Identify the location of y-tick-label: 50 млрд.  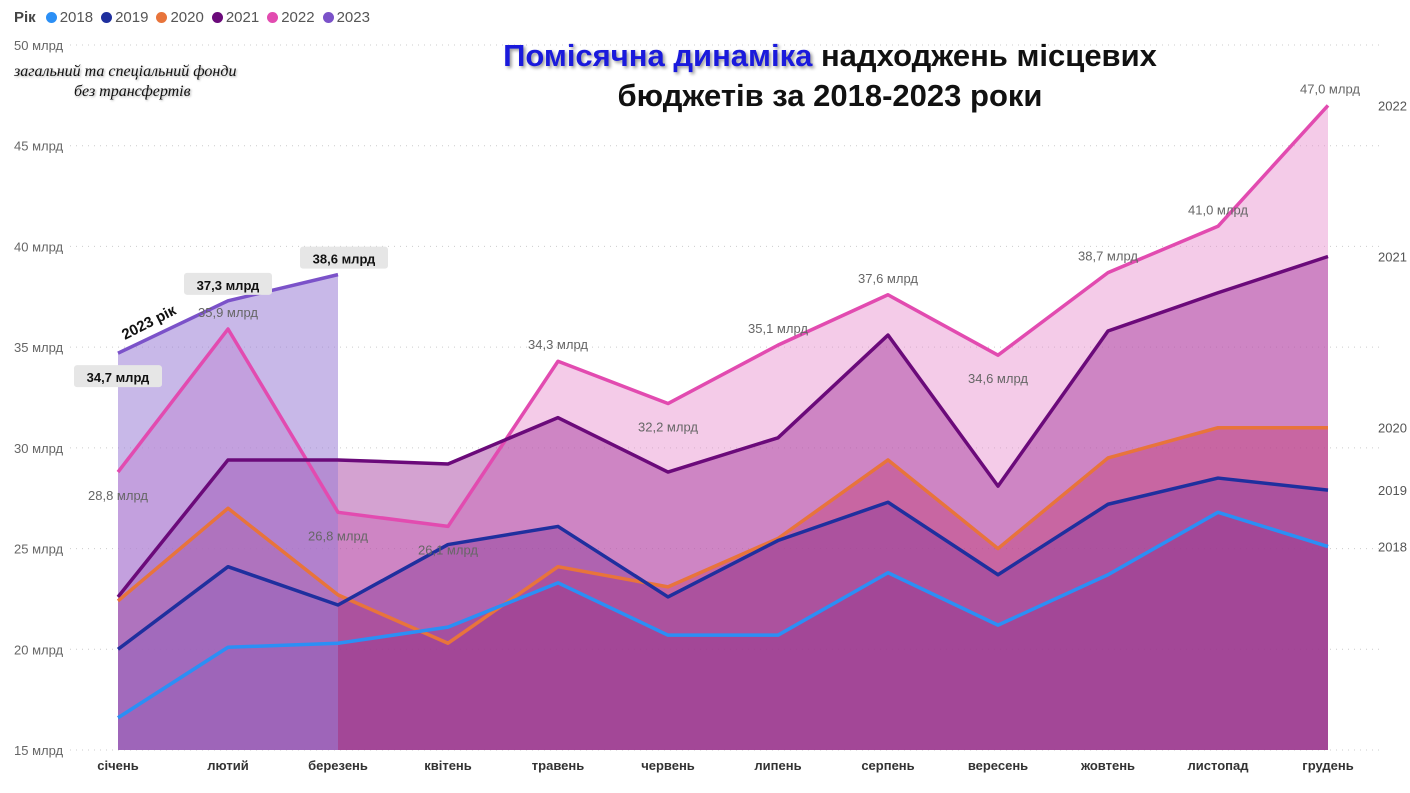
(39, 45).